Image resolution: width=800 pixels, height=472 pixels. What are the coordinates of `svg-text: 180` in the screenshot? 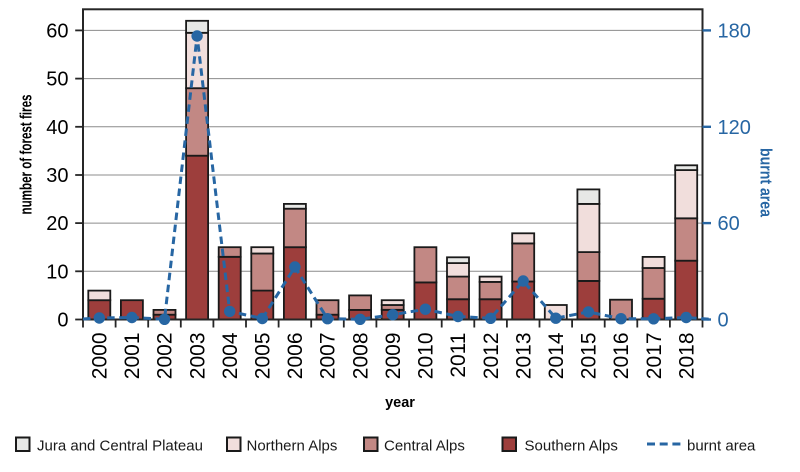 It's located at (734, 31).